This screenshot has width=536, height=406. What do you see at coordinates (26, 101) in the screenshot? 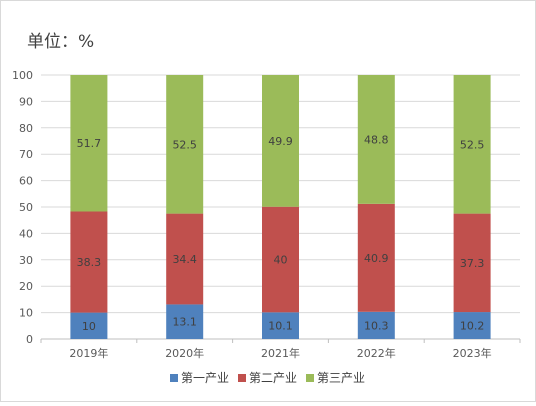
I see `y-tick-label: 90` at bounding box center [26, 101].